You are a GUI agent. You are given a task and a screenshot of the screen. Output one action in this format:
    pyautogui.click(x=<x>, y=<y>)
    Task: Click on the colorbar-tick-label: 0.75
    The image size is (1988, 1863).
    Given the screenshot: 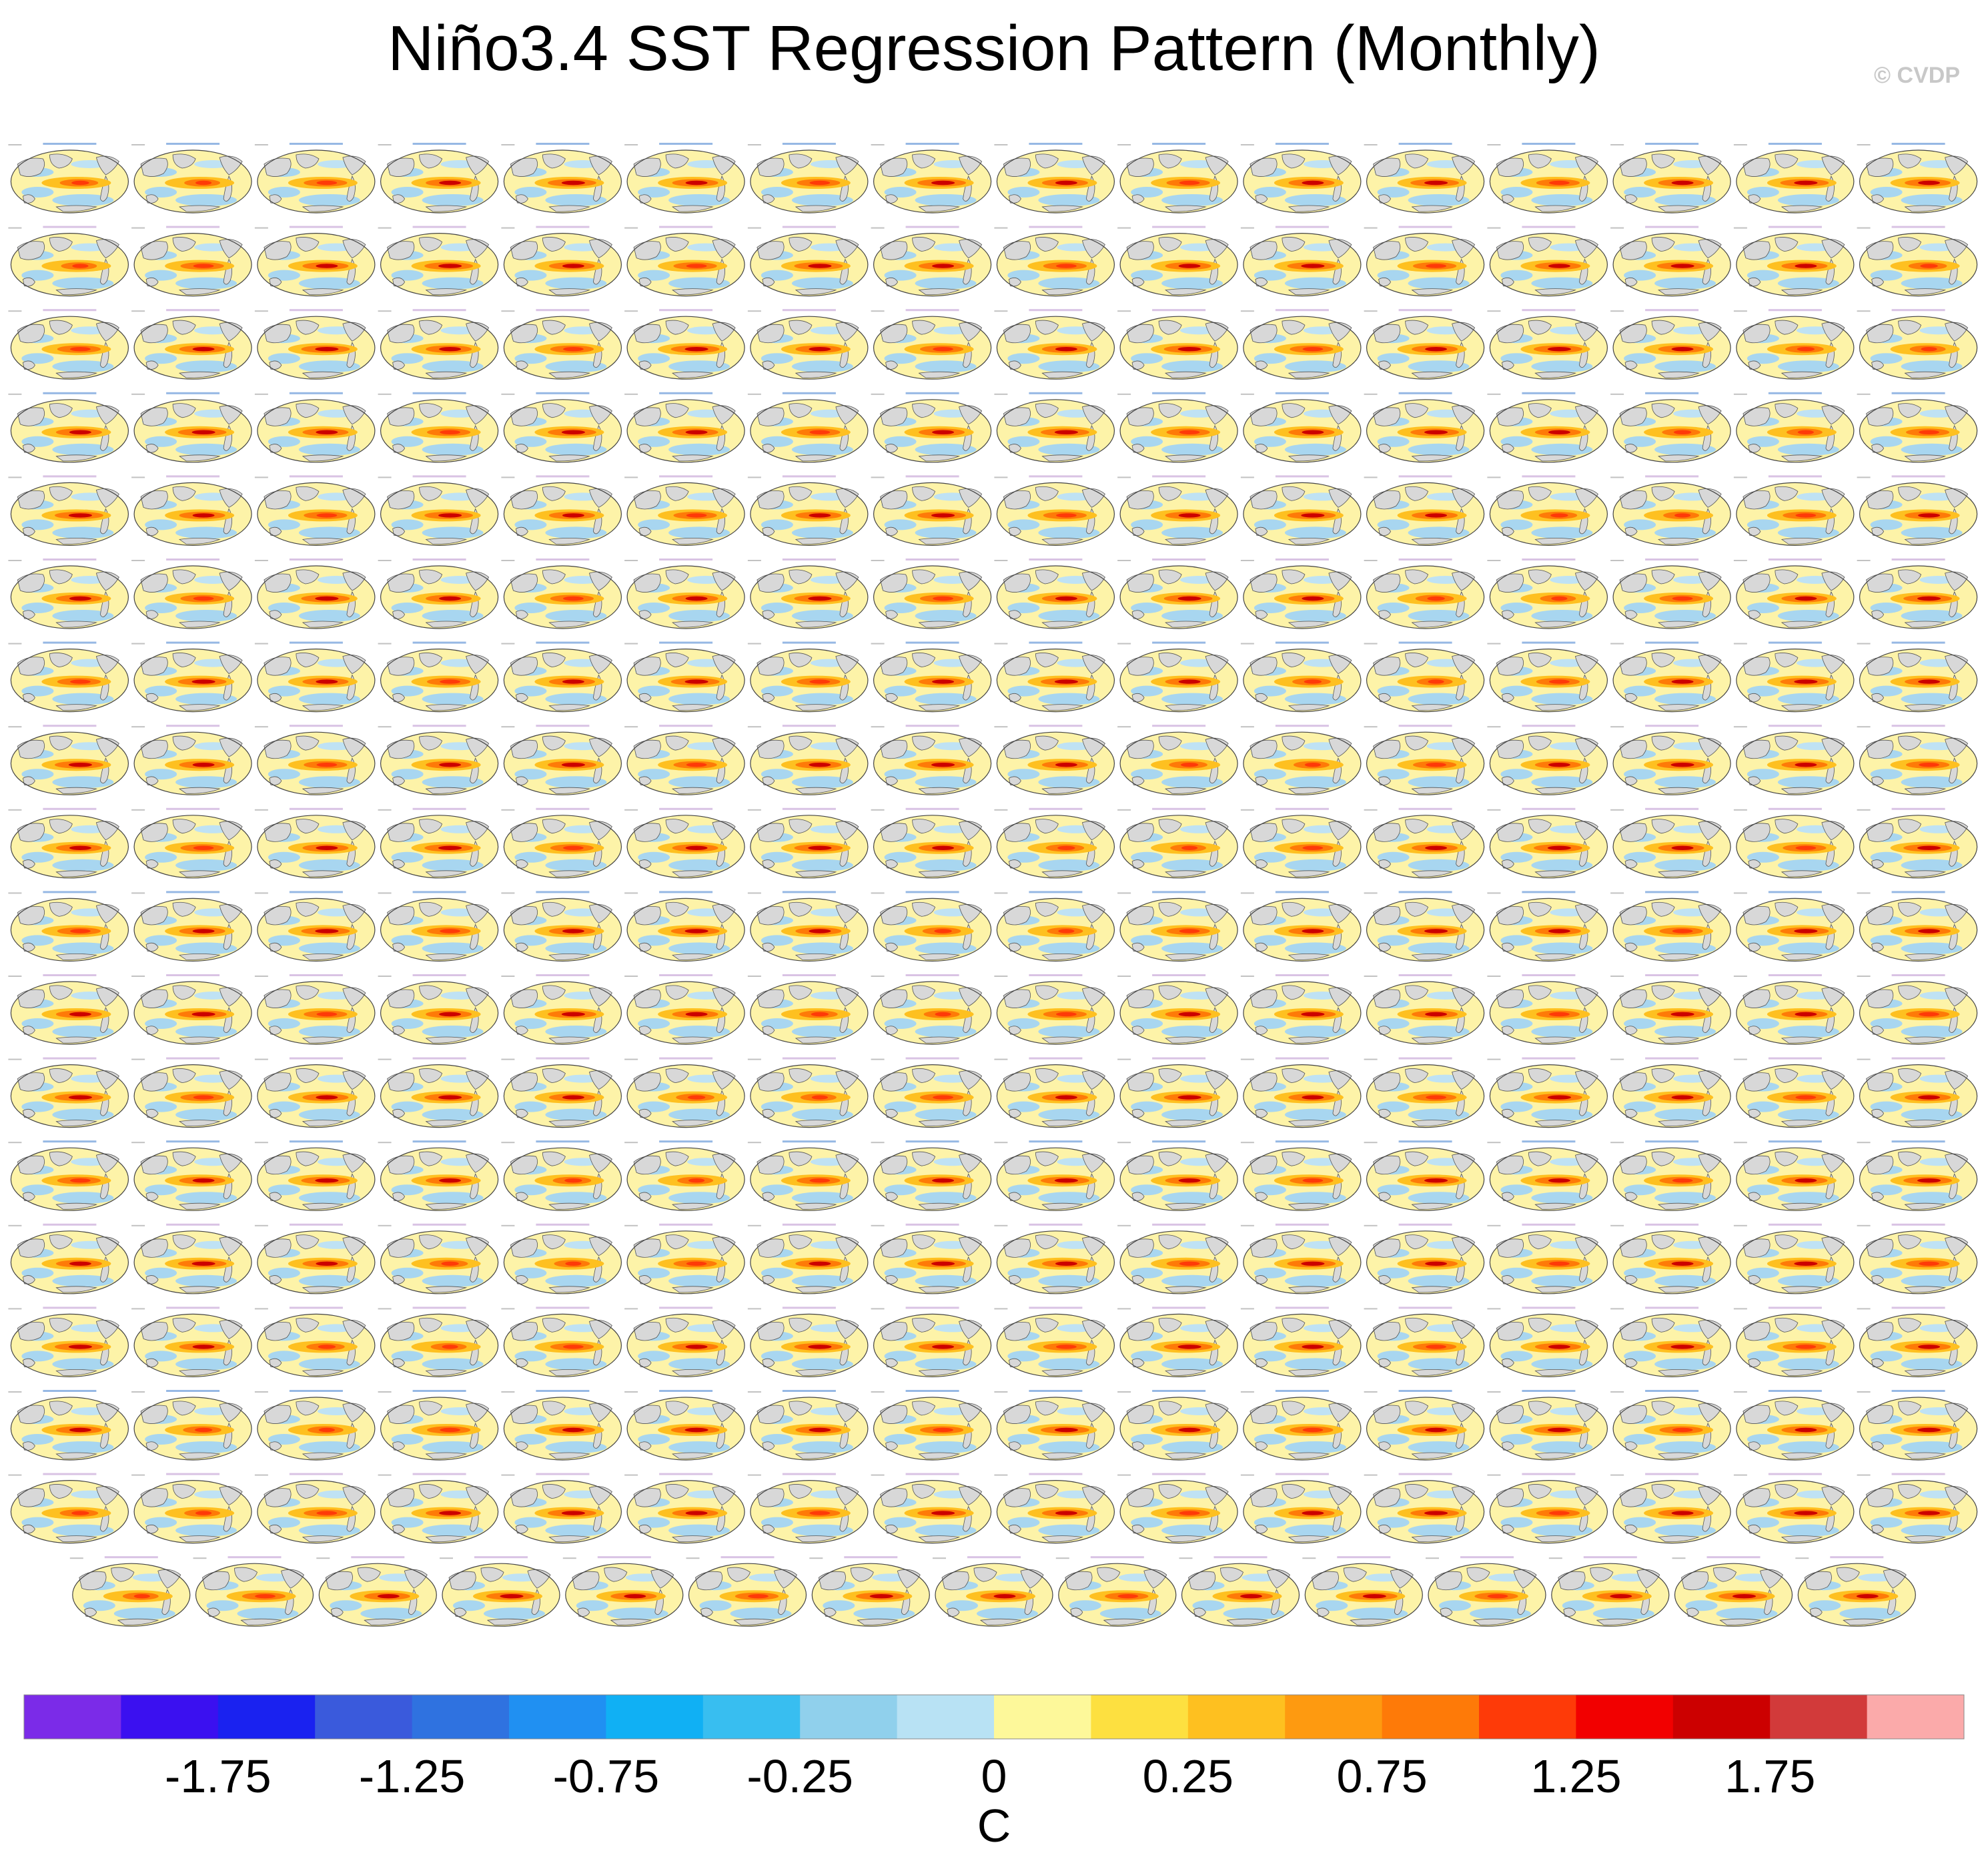 What is the action you would take?
    pyautogui.click(x=1381, y=1776)
    